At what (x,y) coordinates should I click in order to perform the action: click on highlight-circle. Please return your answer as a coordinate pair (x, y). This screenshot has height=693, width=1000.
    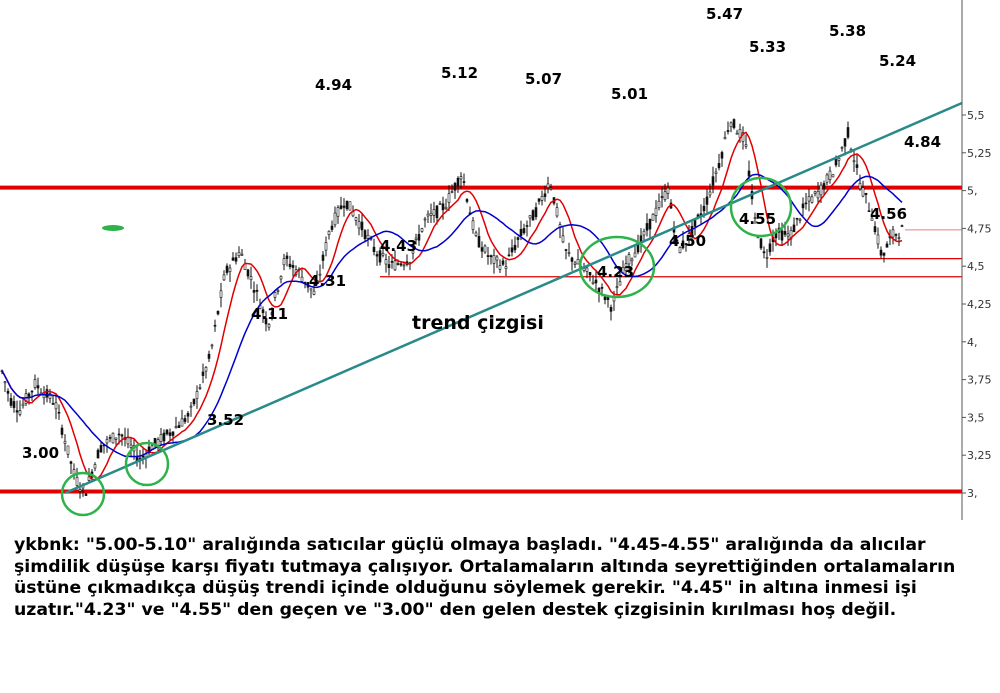
    Looking at the image, I should click on (147, 464).